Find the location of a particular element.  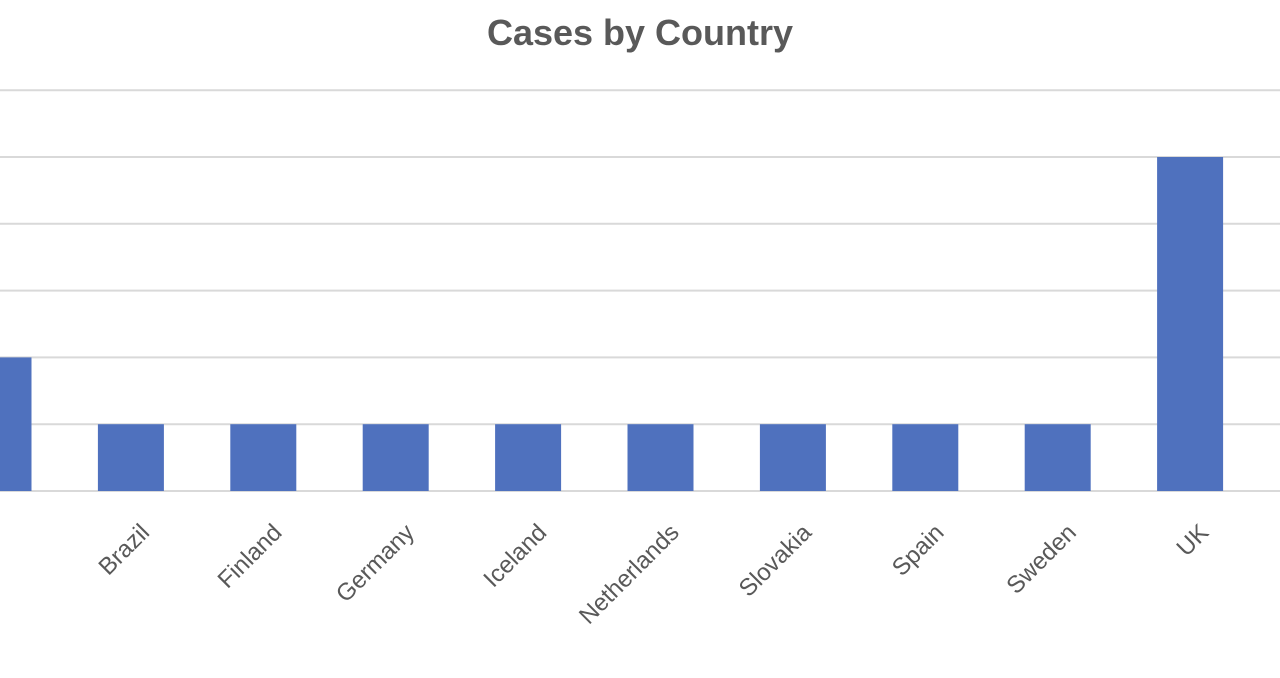

x-tick-label-spain: Spain is located at coordinates (918, 550).